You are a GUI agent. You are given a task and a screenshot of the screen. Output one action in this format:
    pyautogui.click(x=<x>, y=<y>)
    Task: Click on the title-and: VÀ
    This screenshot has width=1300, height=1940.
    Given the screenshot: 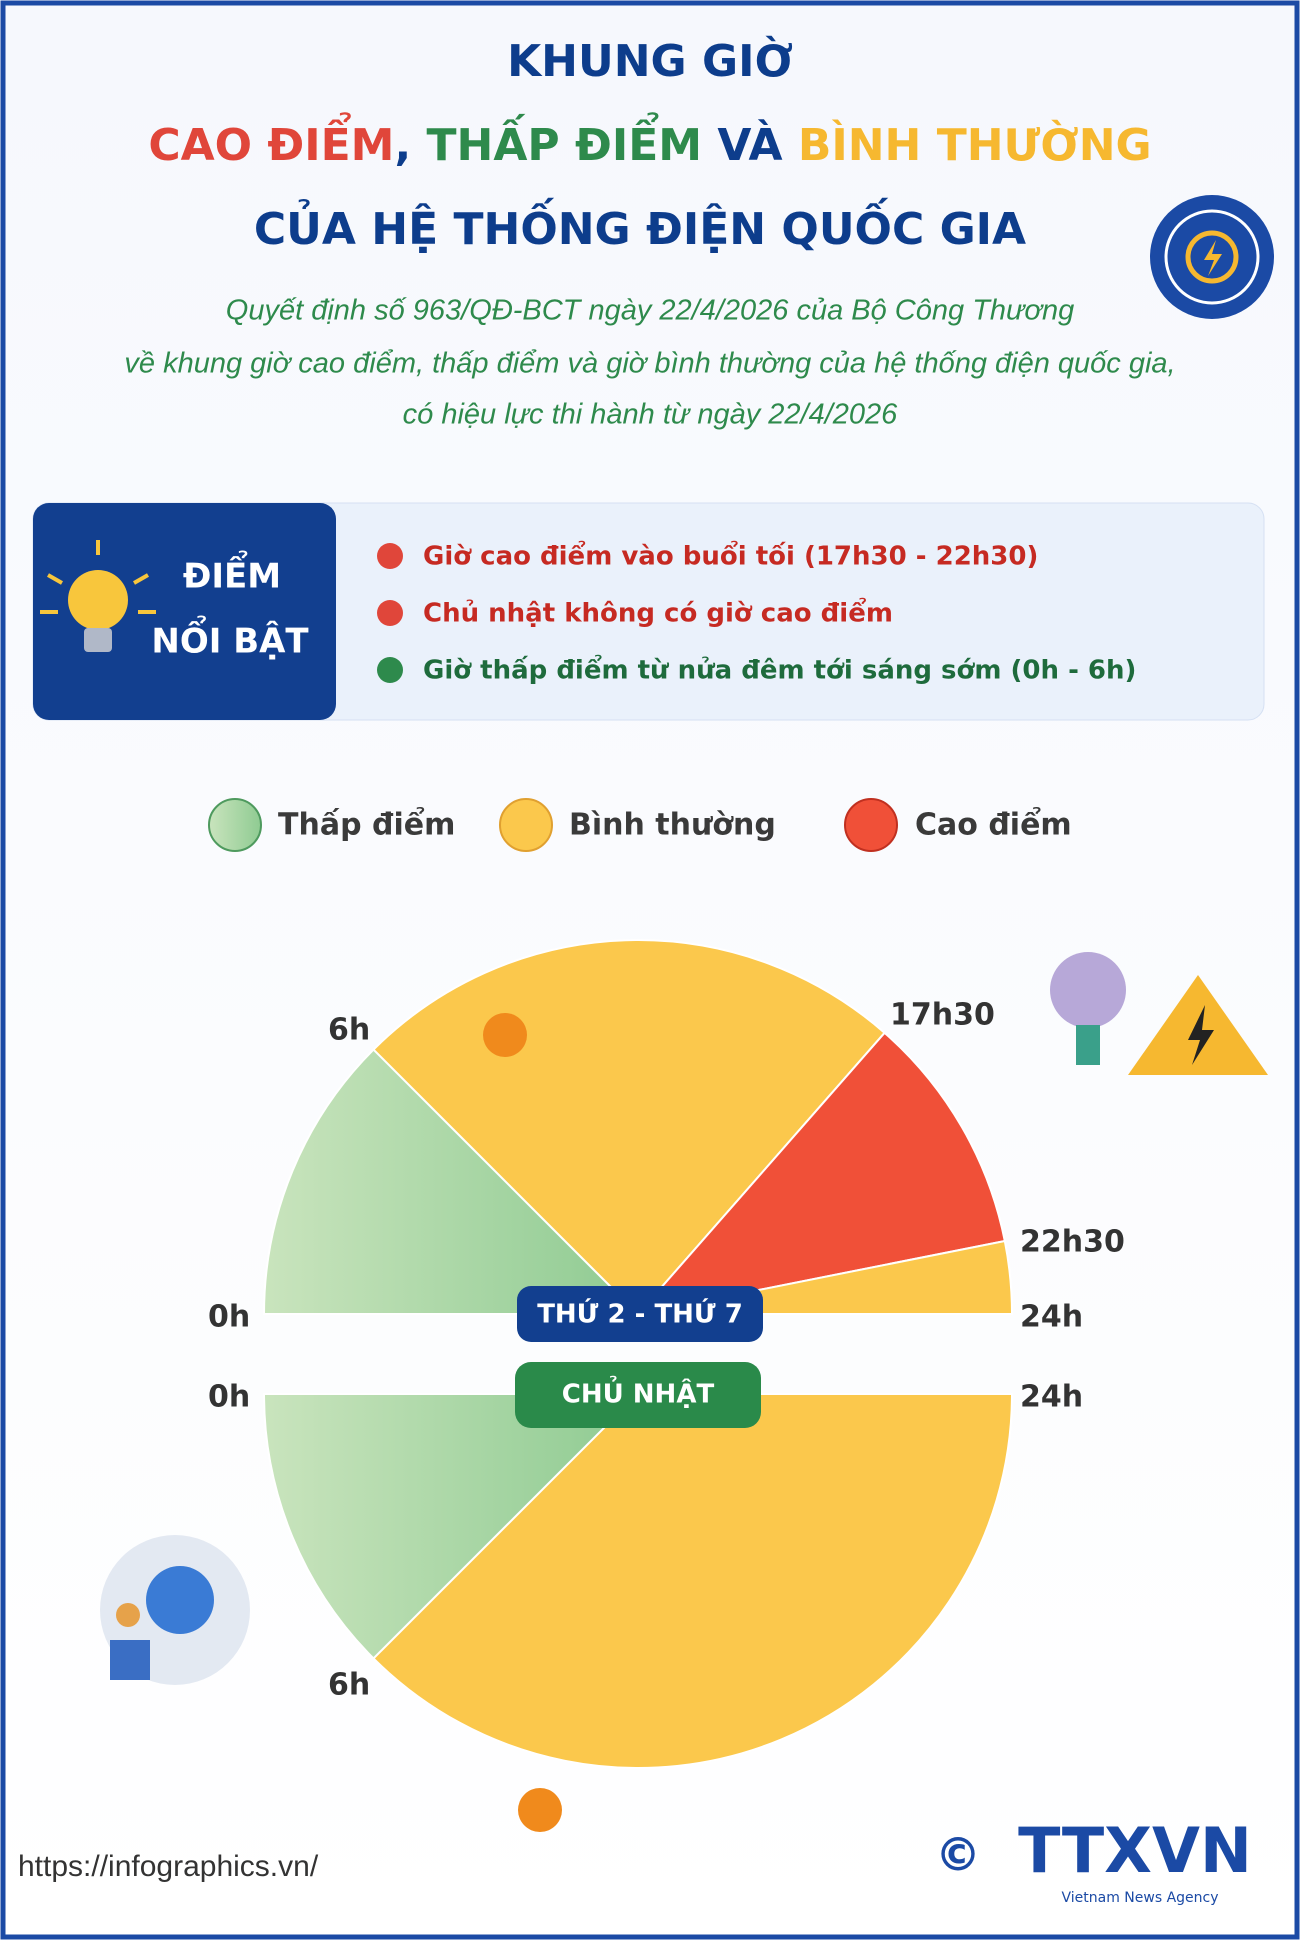 What is the action you would take?
    pyautogui.click(x=750, y=144)
    